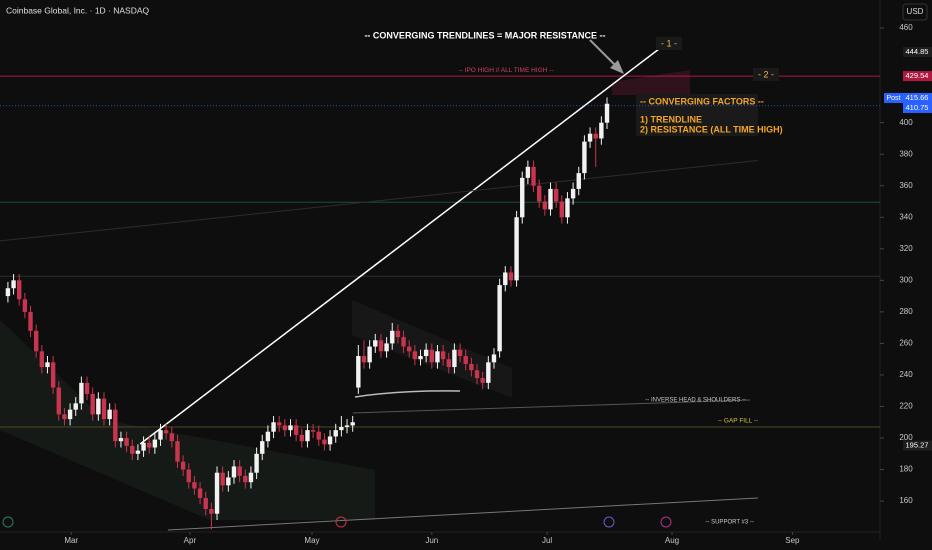 This screenshot has height=550, width=932. I want to click on x-tick-label: May, so click(311, 540).